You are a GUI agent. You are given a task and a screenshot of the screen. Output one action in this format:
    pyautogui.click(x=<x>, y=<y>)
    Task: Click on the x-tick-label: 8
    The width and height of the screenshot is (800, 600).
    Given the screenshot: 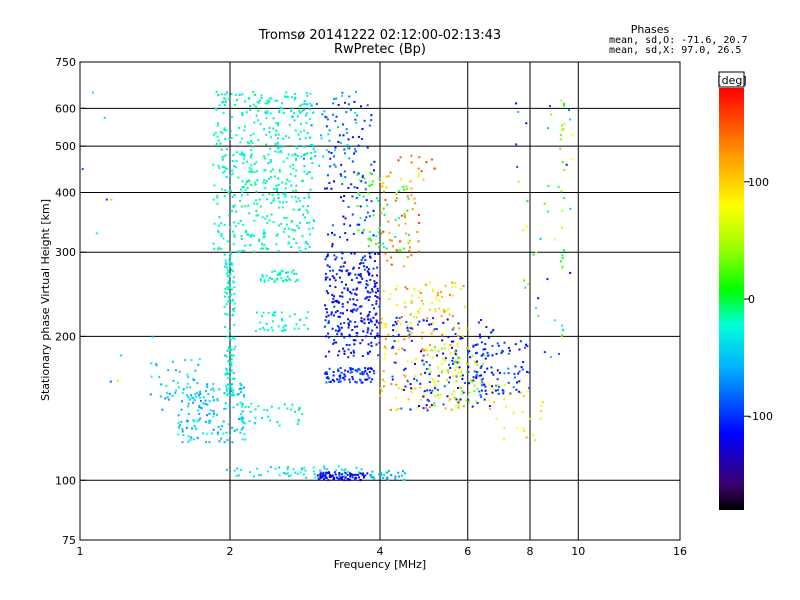 What is the action you would take?
    pyautogui.click(x=530, y=551)
    